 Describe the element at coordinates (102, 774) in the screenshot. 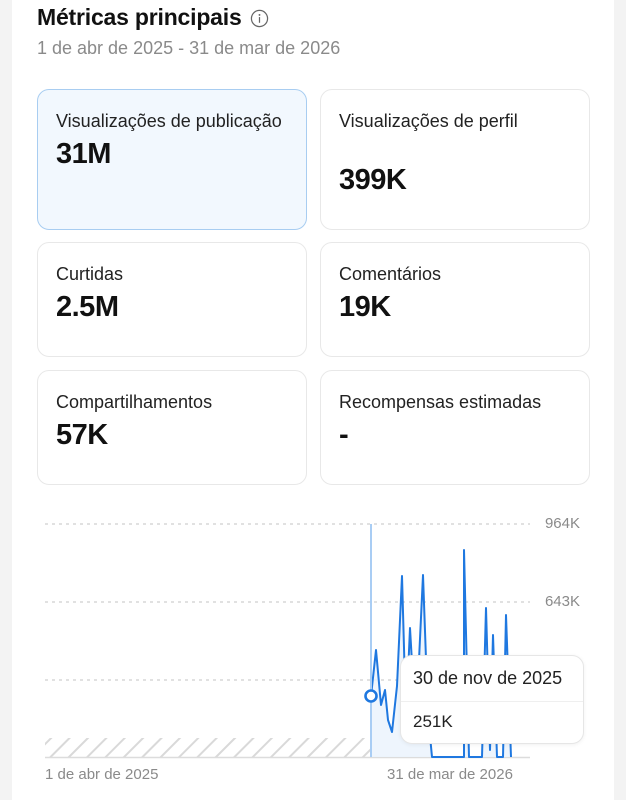

I see `x-tick-label-start: 1 de abr de 2025` at that location.